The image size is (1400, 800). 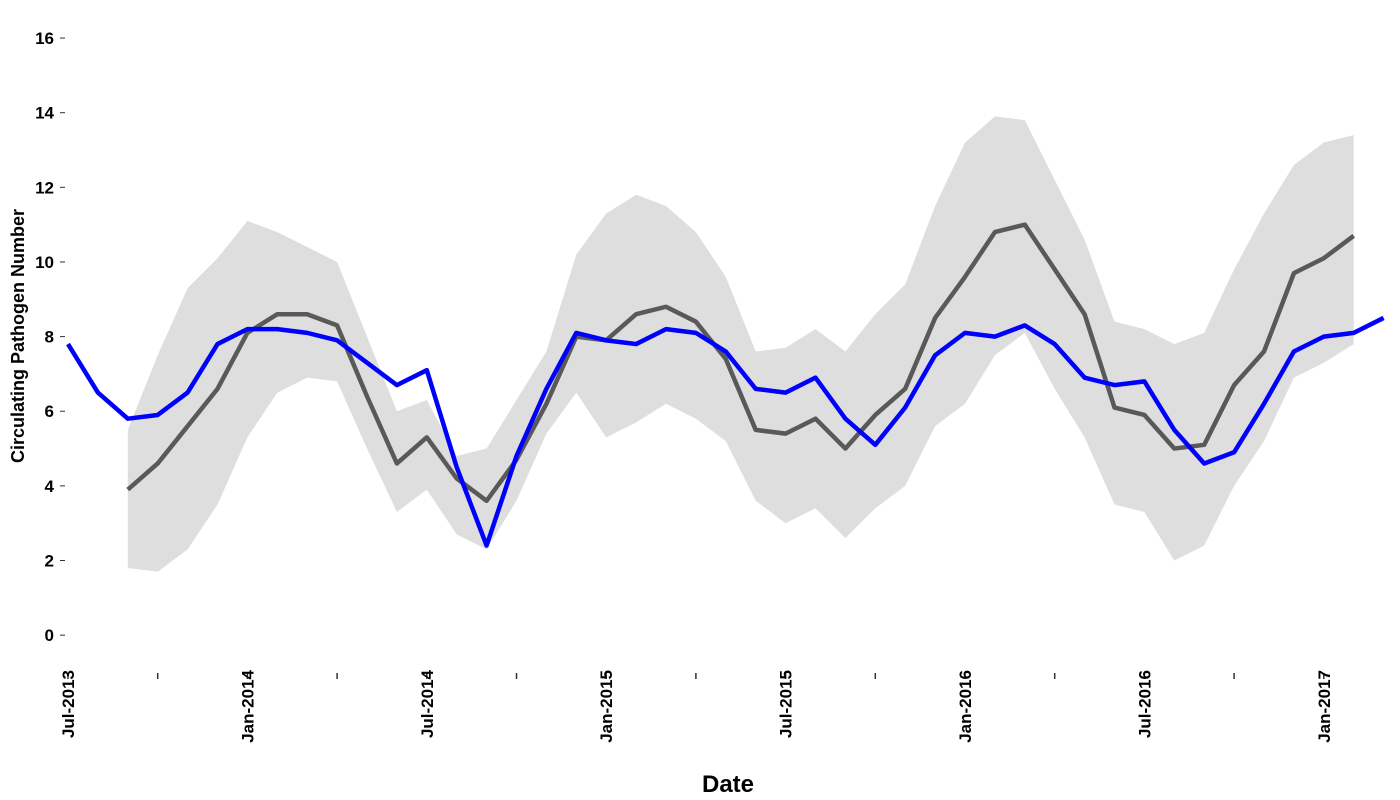 What do you see at coordinates (49, 635) in the screenshot?
I see `y-tick-label: 0` at bounding box center [49, 635].